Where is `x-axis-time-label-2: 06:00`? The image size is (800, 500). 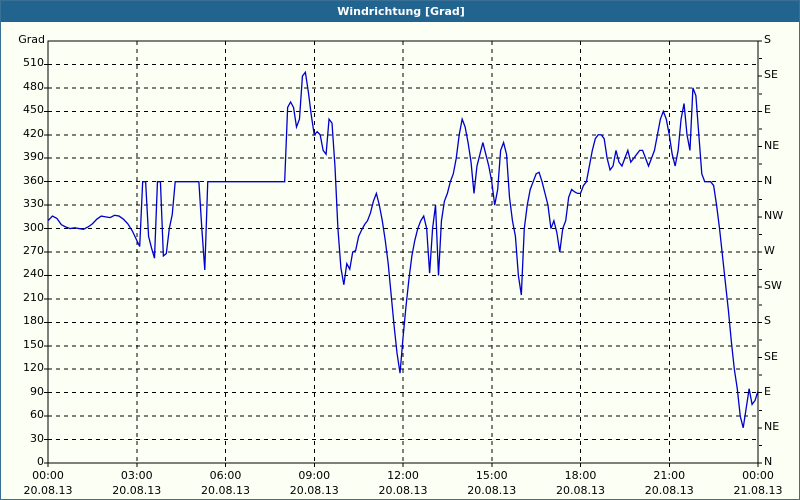 x-axis-time-label-2: 06:00 is located at coordinates (225, 475).